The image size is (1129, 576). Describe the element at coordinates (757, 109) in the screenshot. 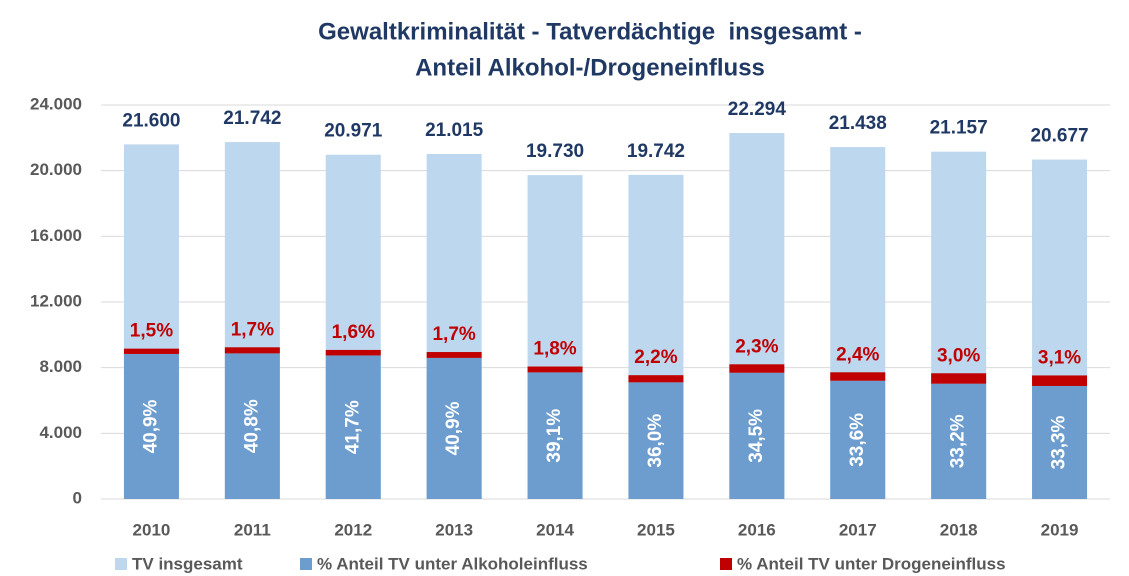

I see `data-label: 22.294` at that location.